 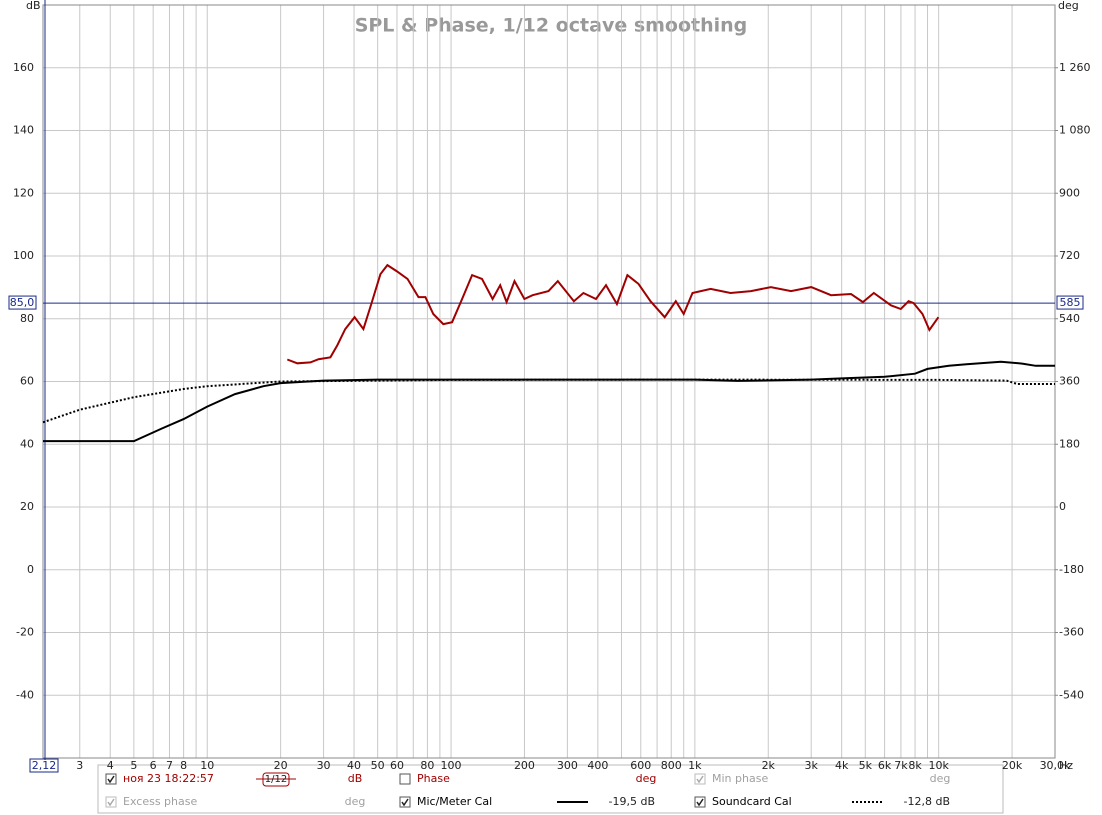 I want to click on x-tick-label: 3k, so click(x=812, y=765).